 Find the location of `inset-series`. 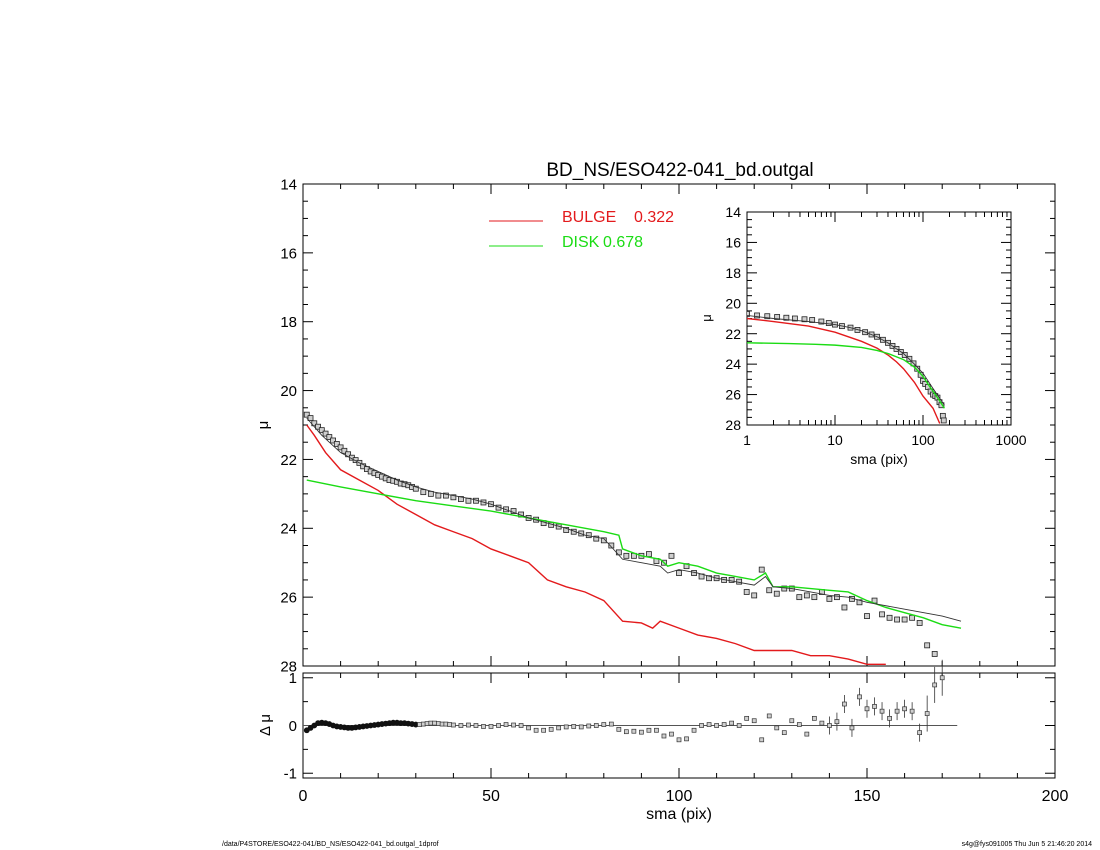

inset-series is located at coordinates (847, 367).